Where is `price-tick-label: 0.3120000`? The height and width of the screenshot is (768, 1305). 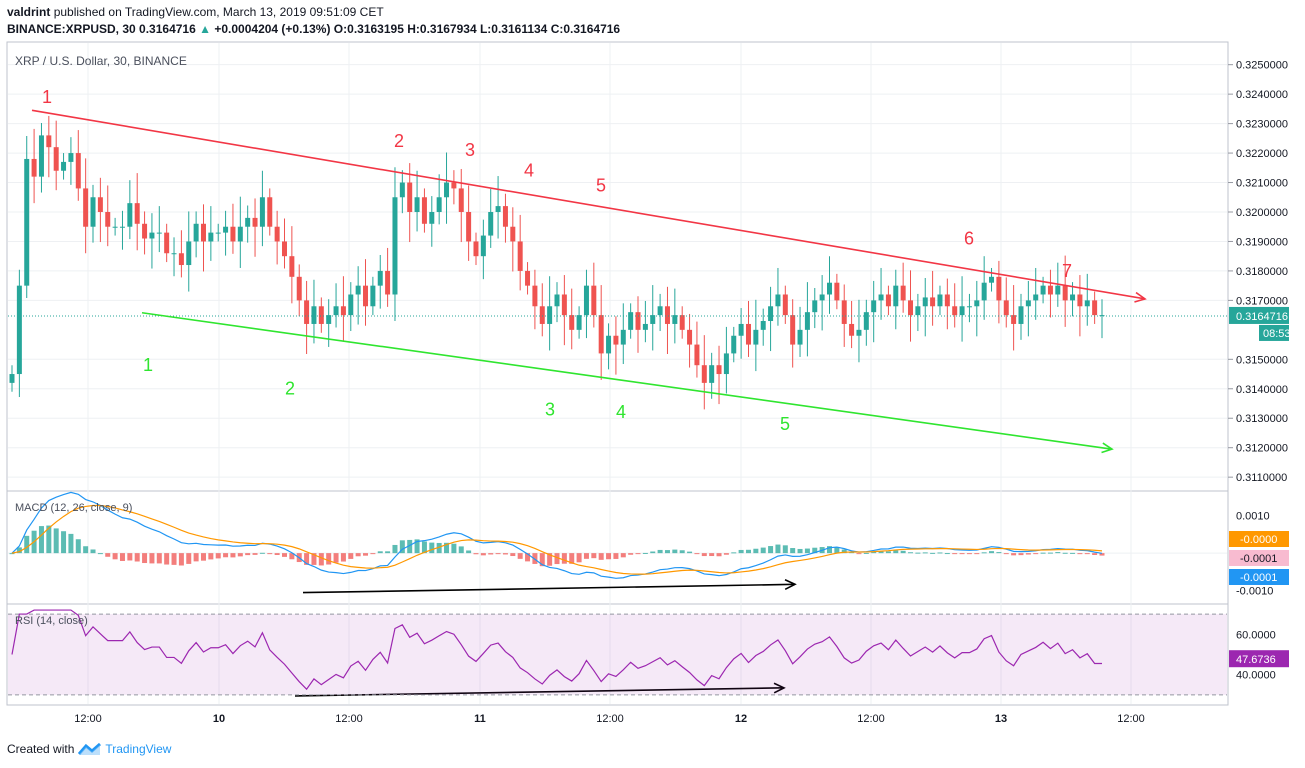
price-tick-label: 0.3120000 is located at coordinates (1262, 449).